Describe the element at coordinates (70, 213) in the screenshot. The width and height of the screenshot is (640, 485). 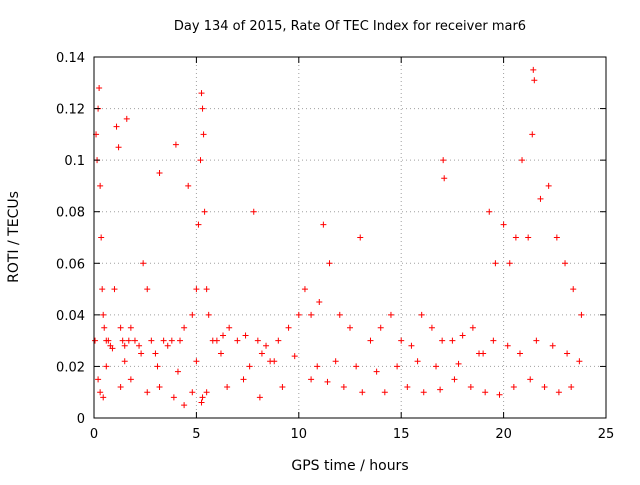
I see `y-tick-label: 0.08` at that location.